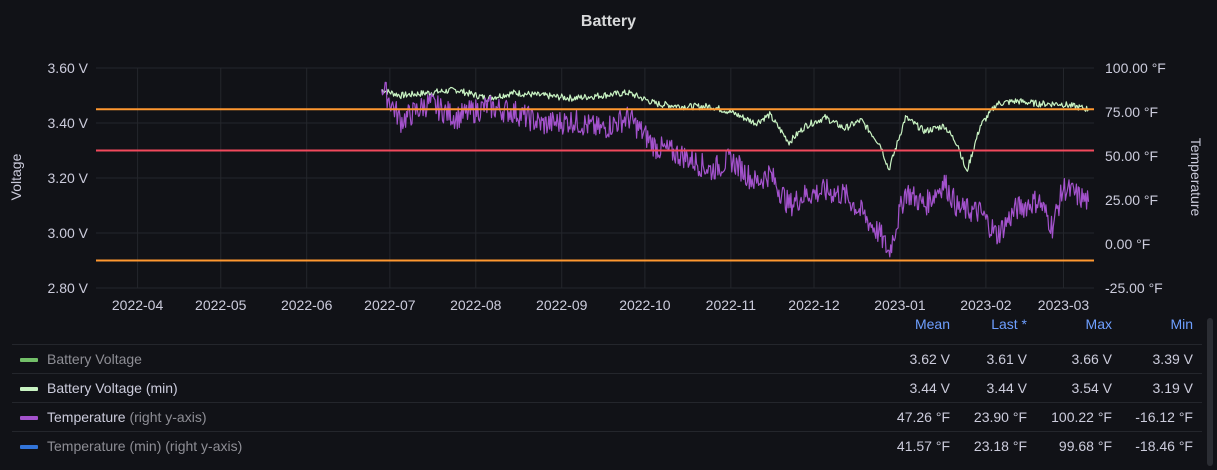 This screenshot has width=1217, height=470. What do you see at coordinates (1091, 359) in the screenshot?
I see `legend-value: 3.66 V` at bounding box center [1091, 359].